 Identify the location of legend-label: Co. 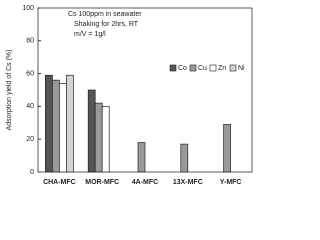
(182, 68).